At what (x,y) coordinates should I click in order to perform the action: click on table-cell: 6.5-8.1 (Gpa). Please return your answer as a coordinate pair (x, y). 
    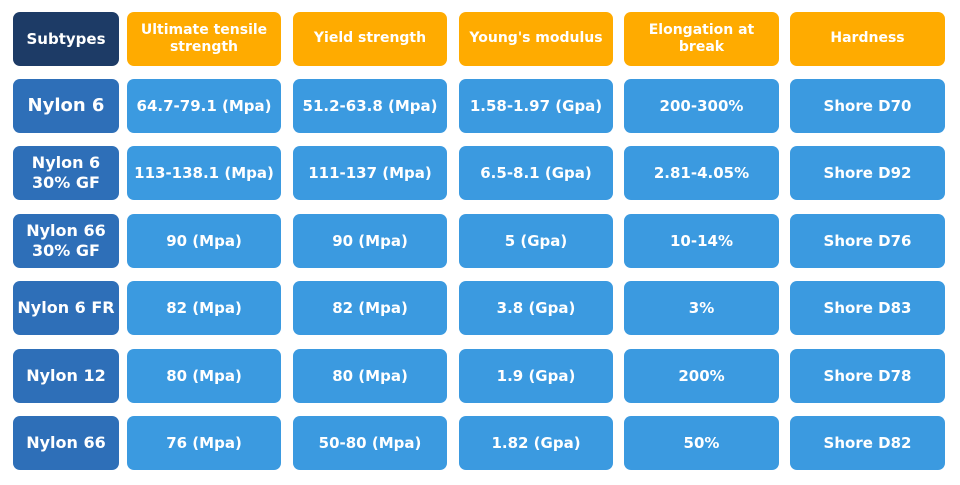
    Looking at the image, I should click on (536, 173).